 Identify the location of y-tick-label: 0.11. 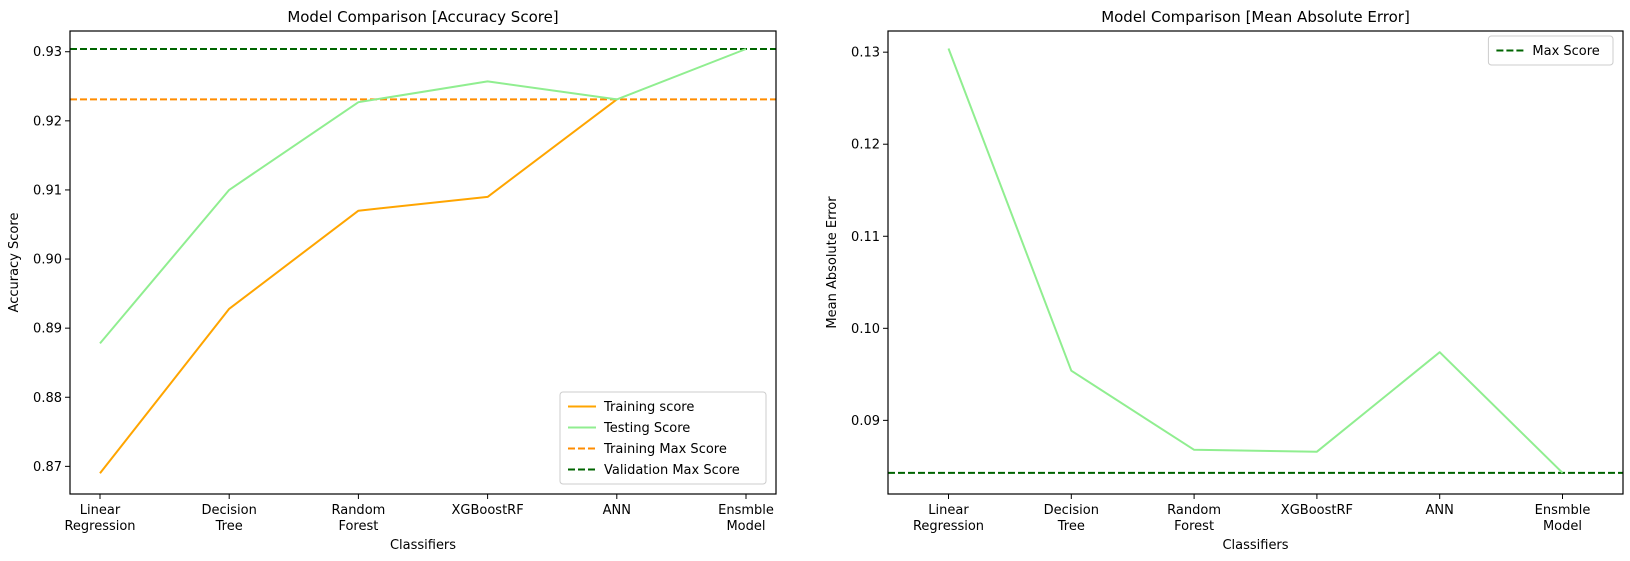
(865, 237).